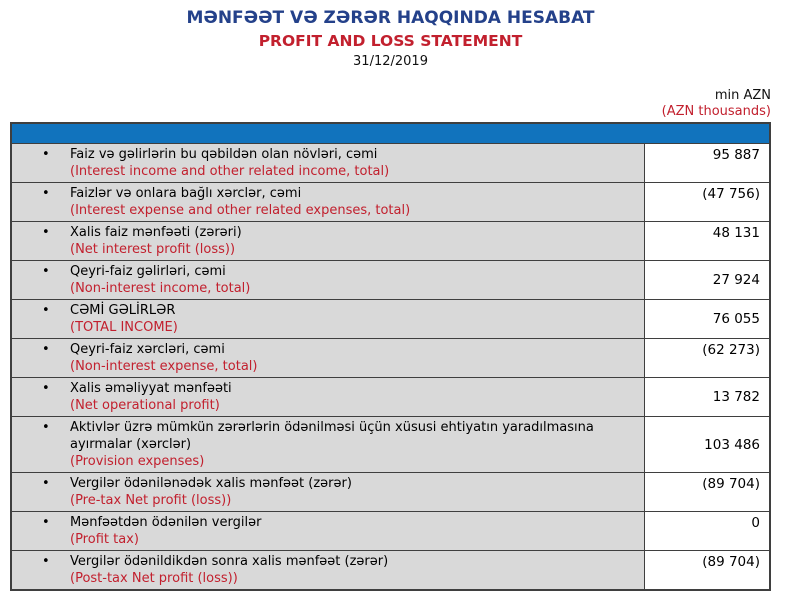  I want to click on document-title-az: MƏNFƏƏT VƏ ZƏRƏR HAQQINDA HESABAT, so click(390, 18).